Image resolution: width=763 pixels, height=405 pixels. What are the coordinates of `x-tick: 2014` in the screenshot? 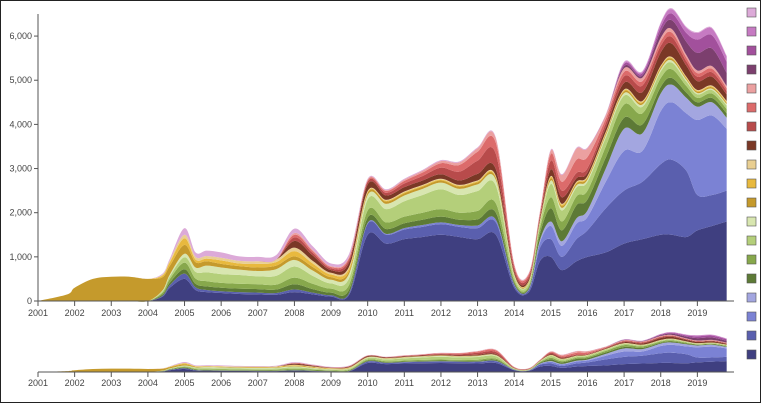 It's located at (514, 309).